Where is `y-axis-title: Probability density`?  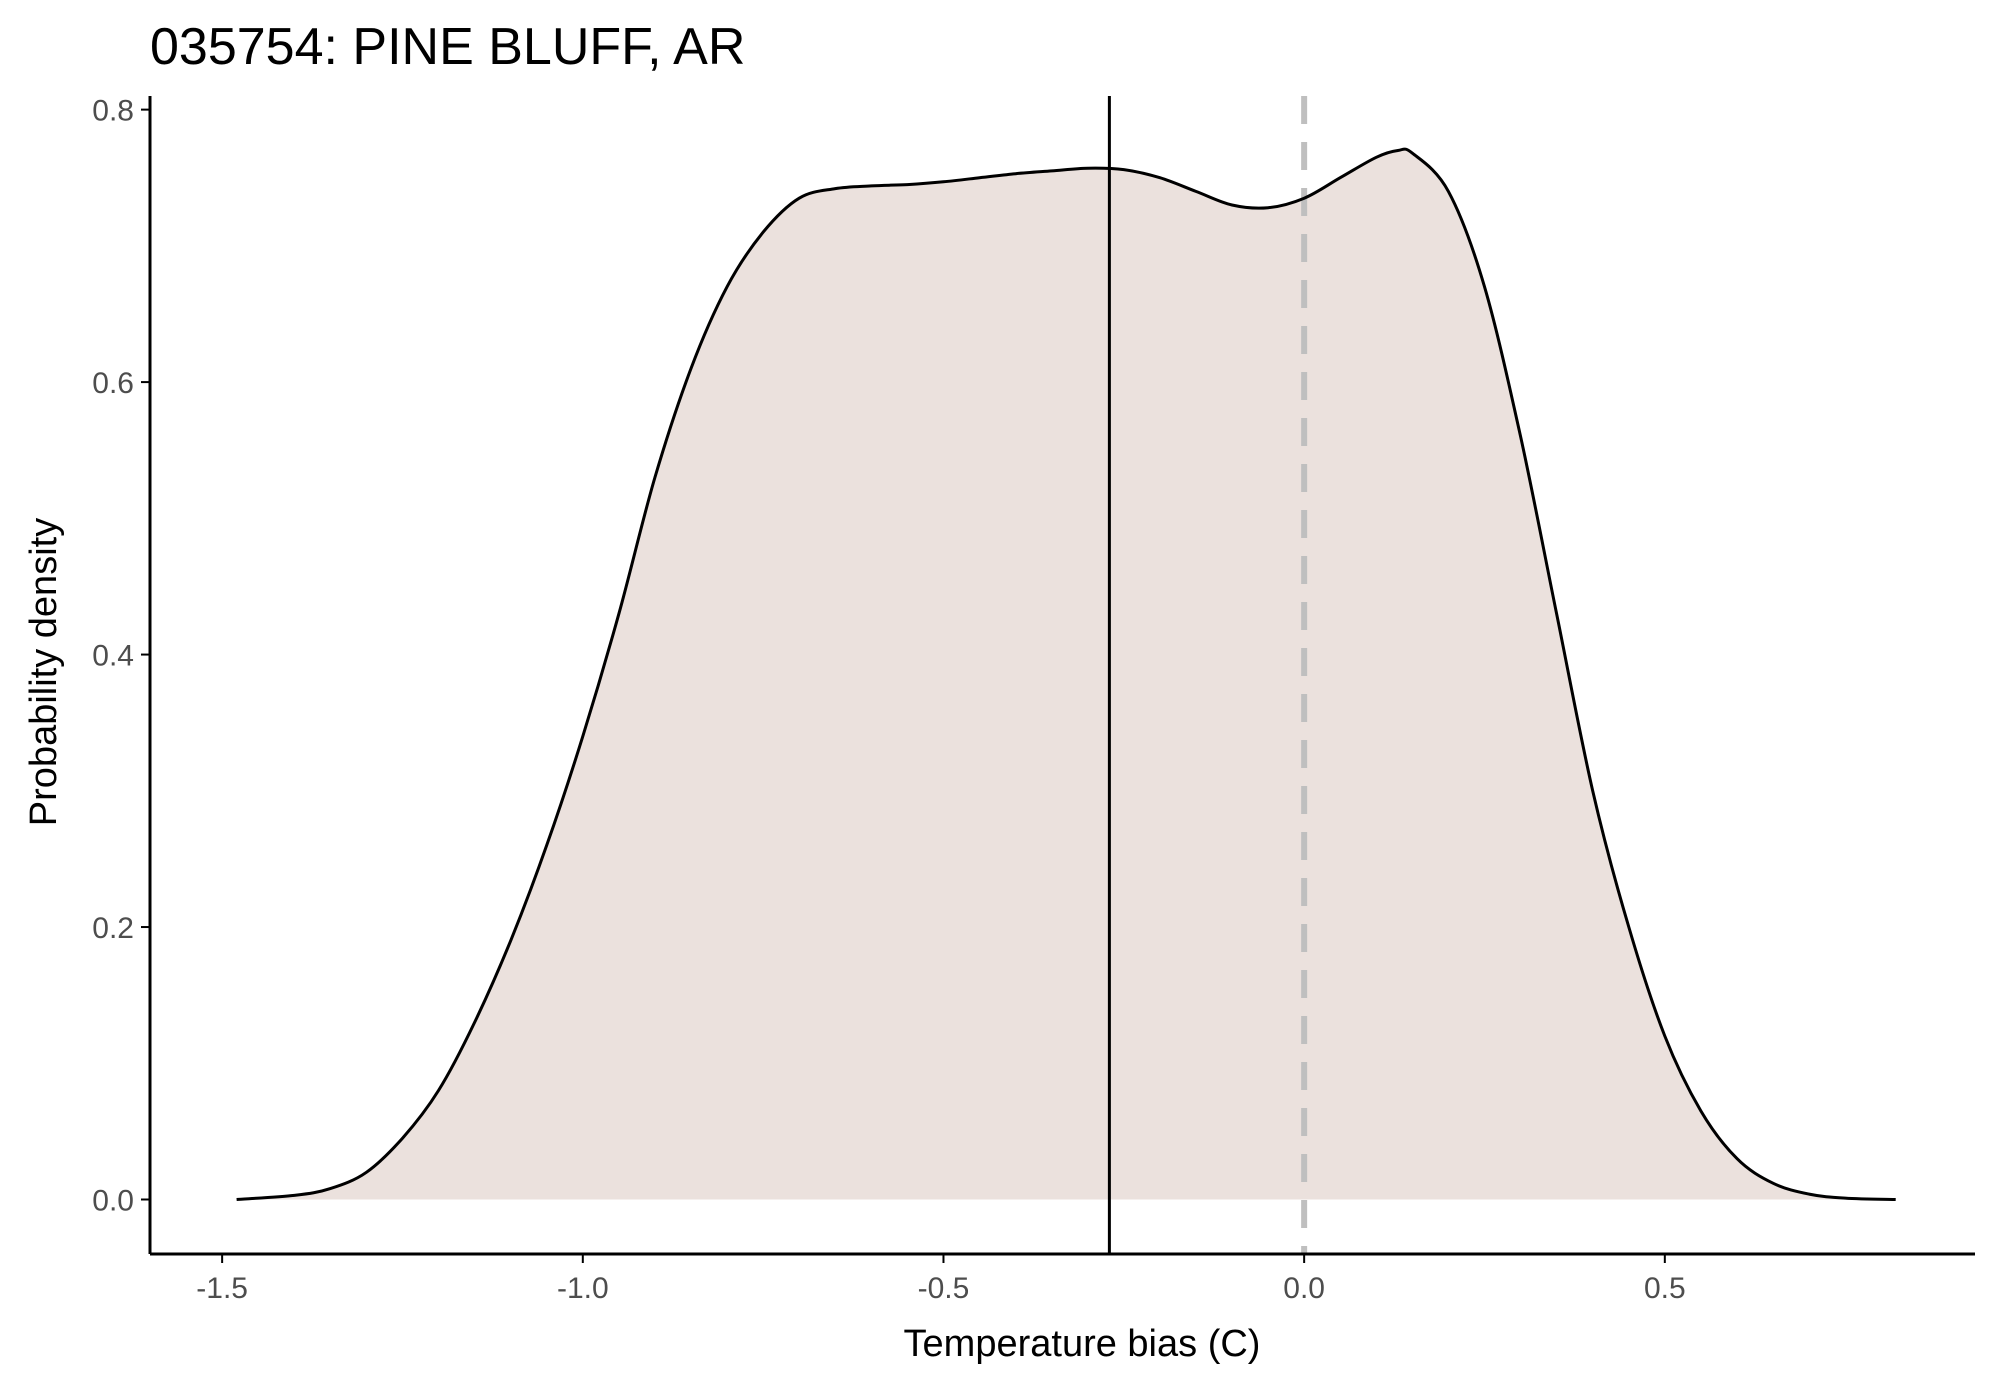
y-axis-title: Probability density is located at coordinates (44, 672).